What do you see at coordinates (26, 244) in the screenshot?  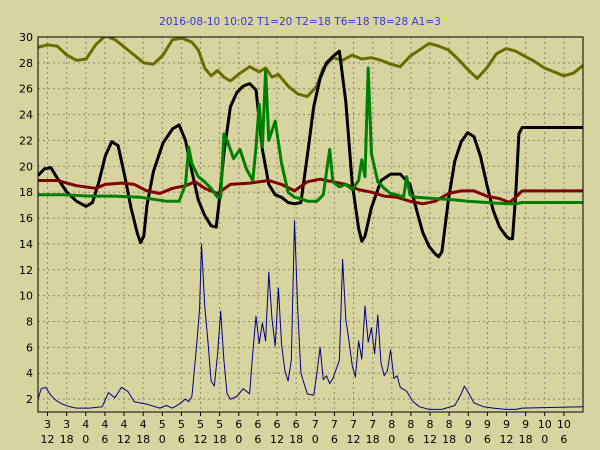 I see `y-tick-label: 14` at bounding box center [26, 244].